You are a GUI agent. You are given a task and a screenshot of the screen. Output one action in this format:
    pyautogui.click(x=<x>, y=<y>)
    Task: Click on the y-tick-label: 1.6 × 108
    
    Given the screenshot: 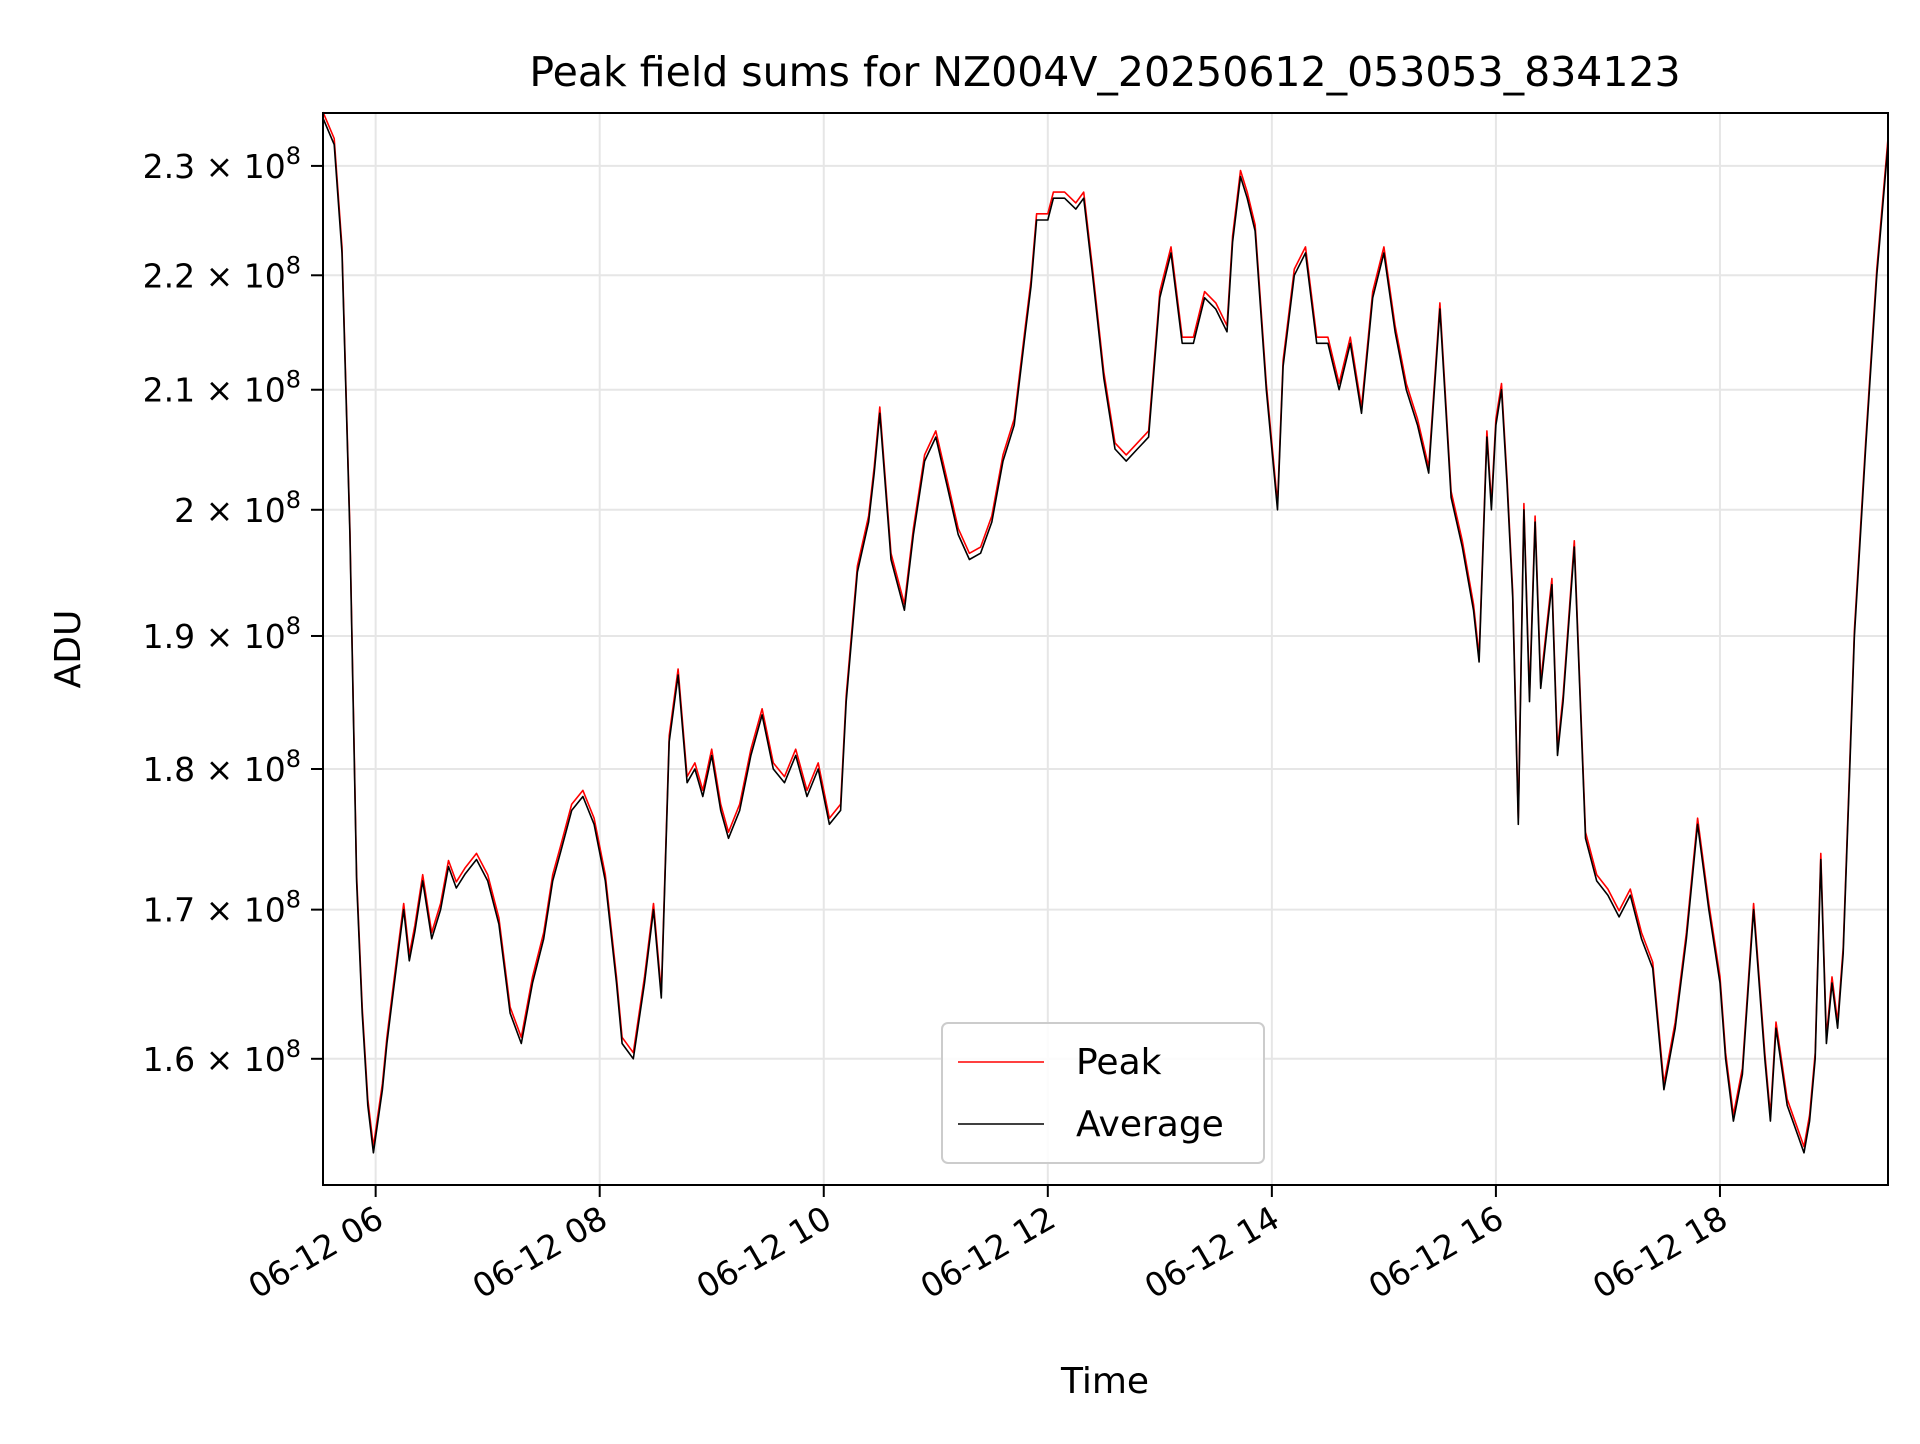 What is the action you would take?
    pyautogui.click(x=222, y=1057)
    